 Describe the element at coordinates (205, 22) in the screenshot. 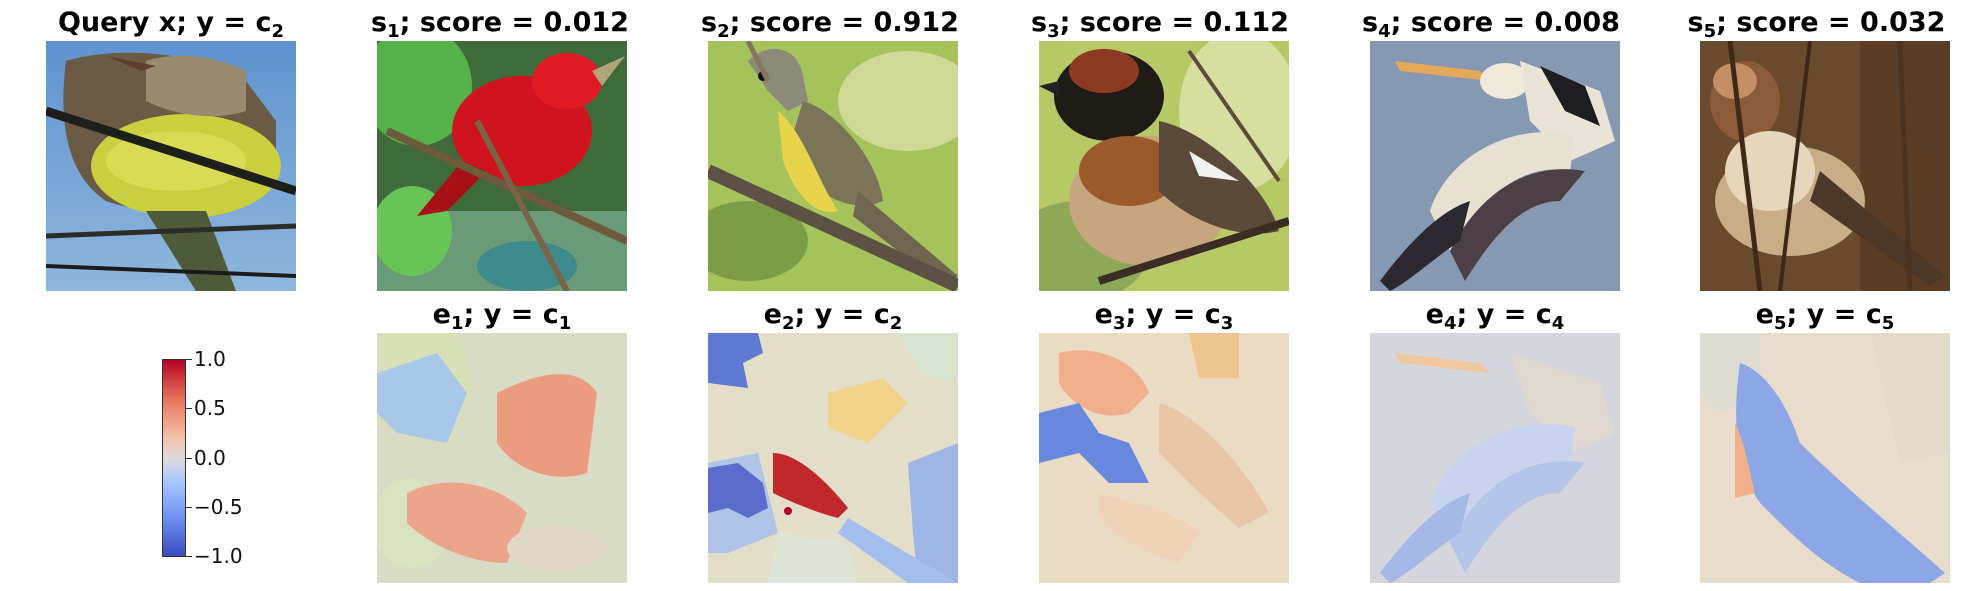

I see `query-title-lhs: y` at that location.